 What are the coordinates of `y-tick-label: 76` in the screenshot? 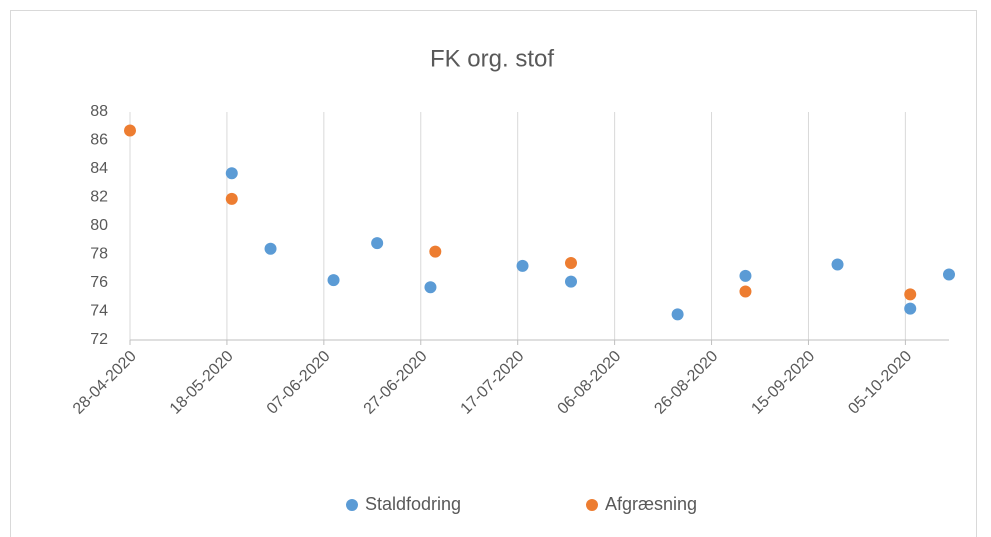 It's located at (99, 282).